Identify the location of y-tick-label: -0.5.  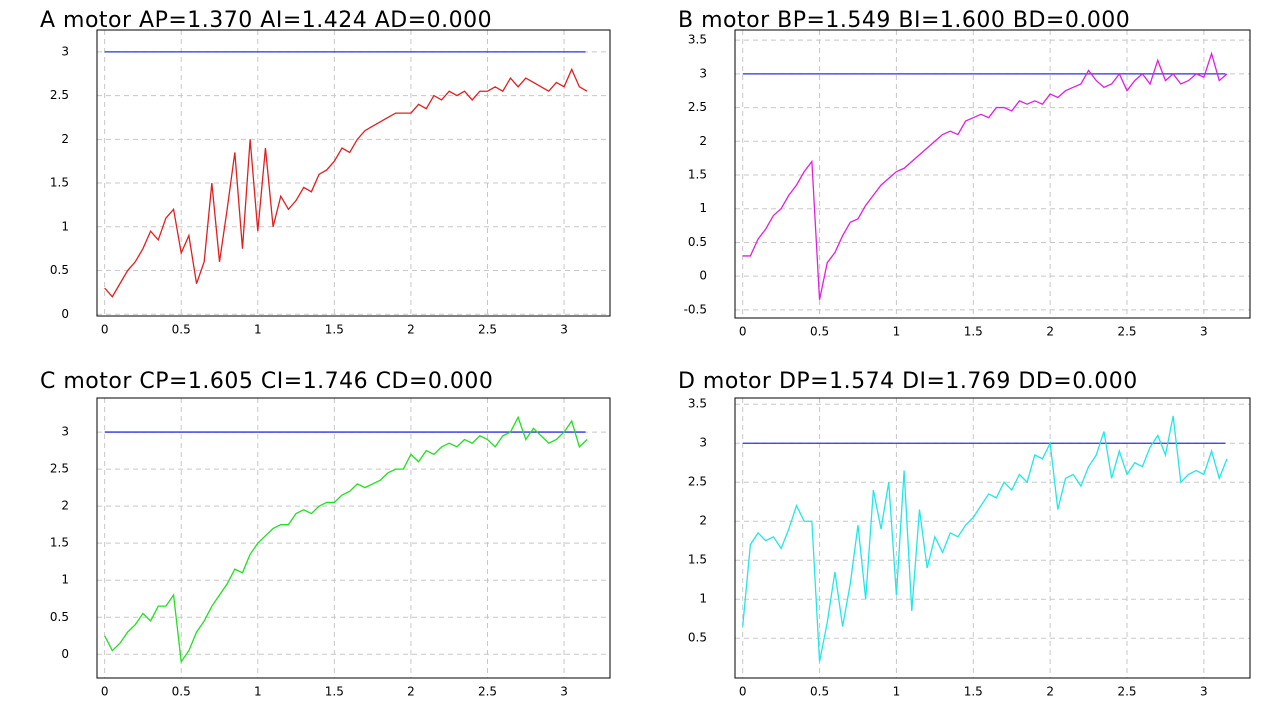
(695, 309).